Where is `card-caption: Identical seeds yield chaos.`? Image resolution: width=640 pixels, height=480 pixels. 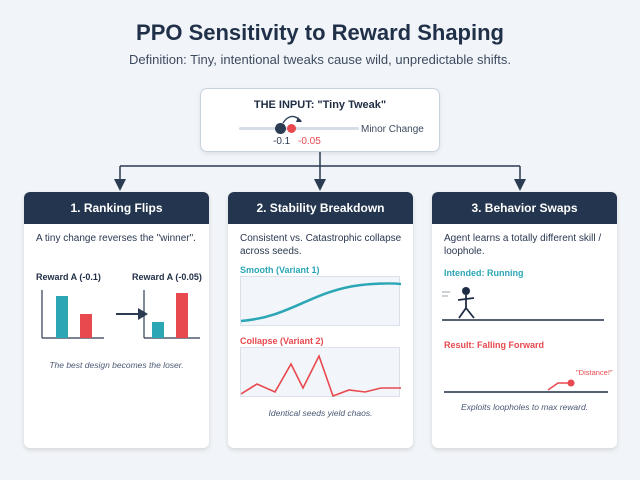
card-caption: Identical seeds yield chaos. is located at coordinates (320, 413).